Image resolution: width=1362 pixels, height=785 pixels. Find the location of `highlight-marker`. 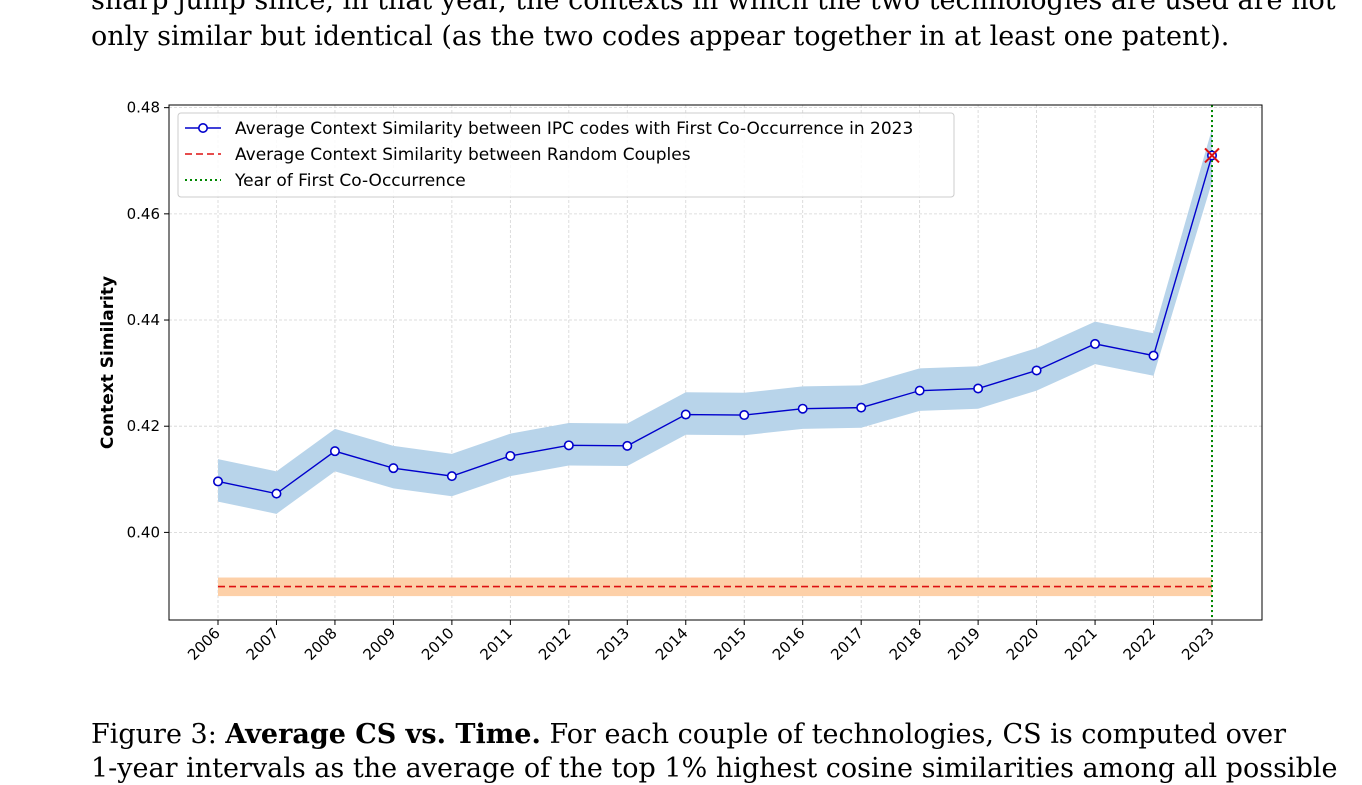

highlight-marker is located at coordinates (1212, 155).